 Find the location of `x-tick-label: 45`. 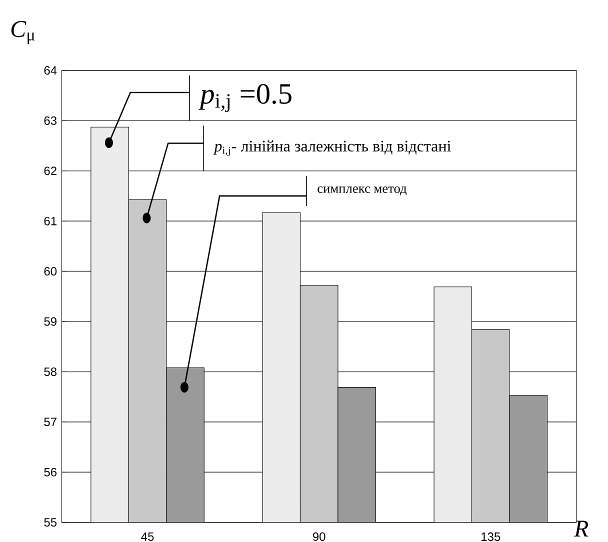

x-tick-label: 45 is located at coordinates (147, 536).